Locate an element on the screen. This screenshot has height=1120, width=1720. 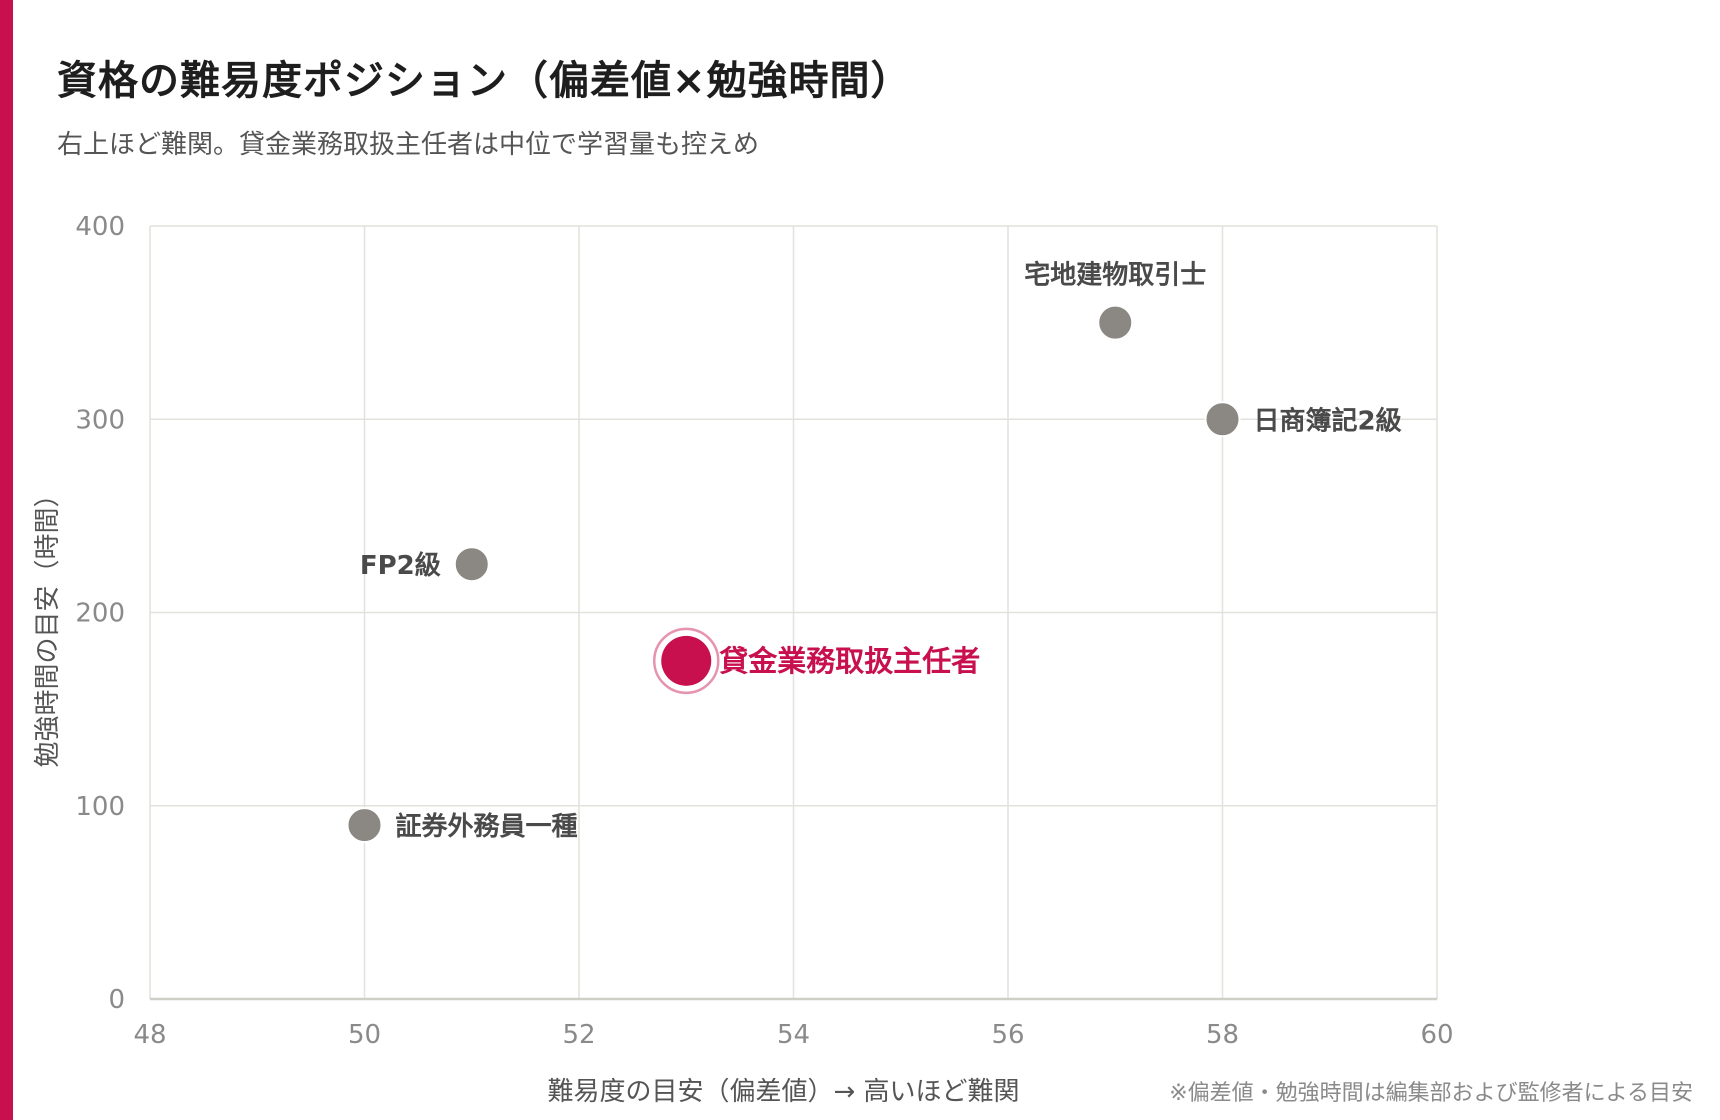
y-tick-label: 200 is located at coordinates (100, 614).